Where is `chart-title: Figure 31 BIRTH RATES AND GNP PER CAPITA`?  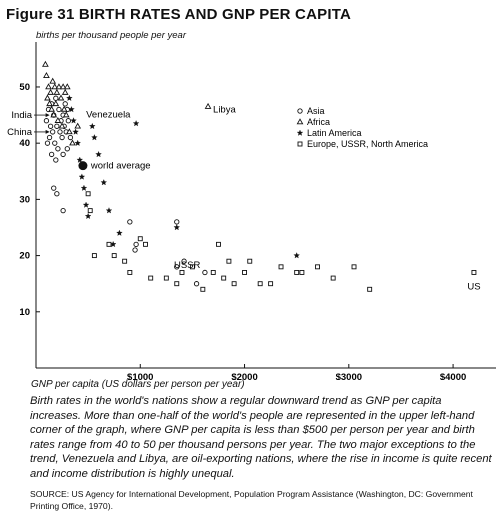 chart-title: Figure 31 BIRTH RATES AND GNP PER CAPITA is located at coordinates (178, 14).